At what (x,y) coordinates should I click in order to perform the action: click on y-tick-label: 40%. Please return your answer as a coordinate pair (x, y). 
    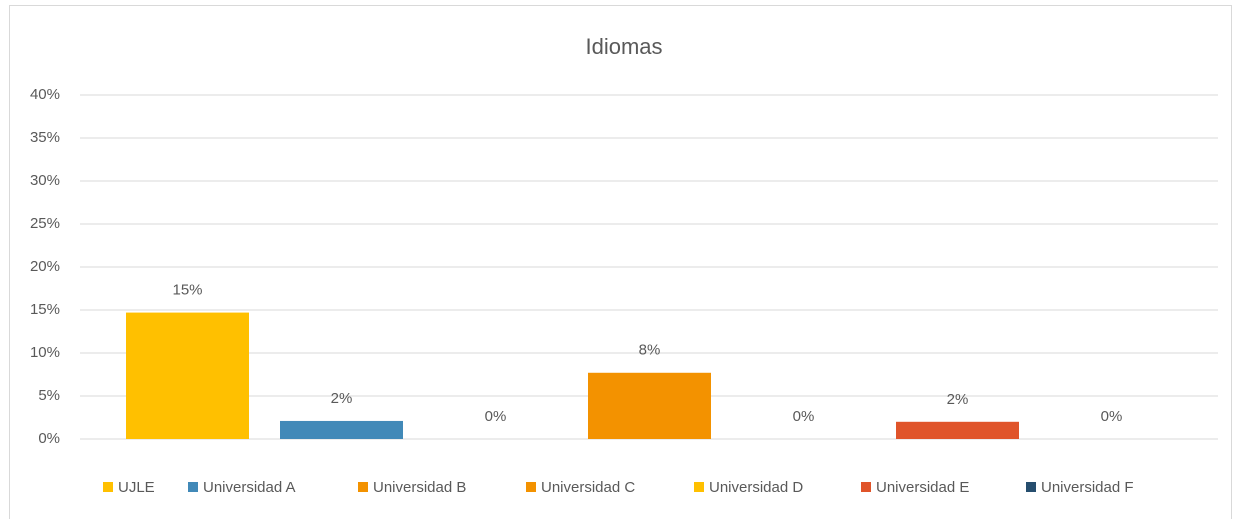
    Looking at the image, I should click on (45, 94).